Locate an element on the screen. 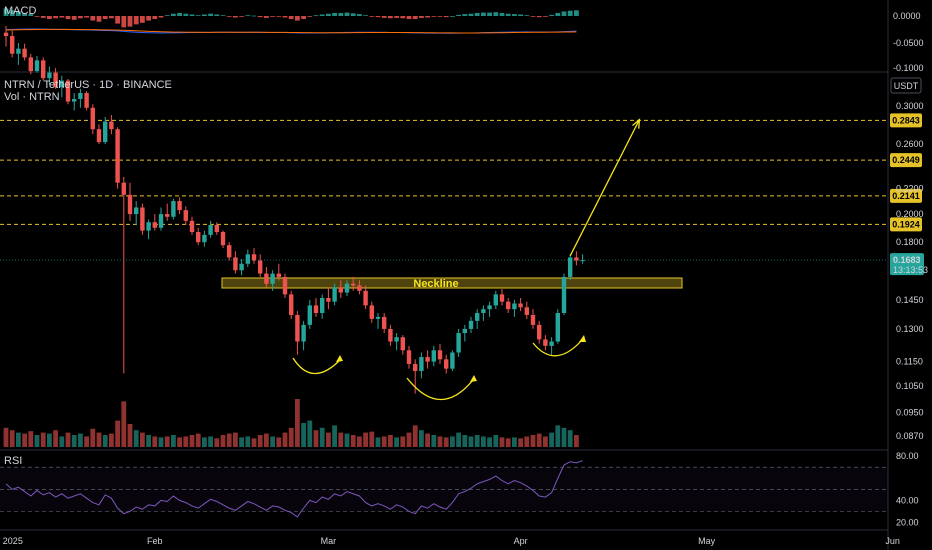 The width and height of the screenshot is (932, 550). pattern-drawings is located at coordinates (439, 368).